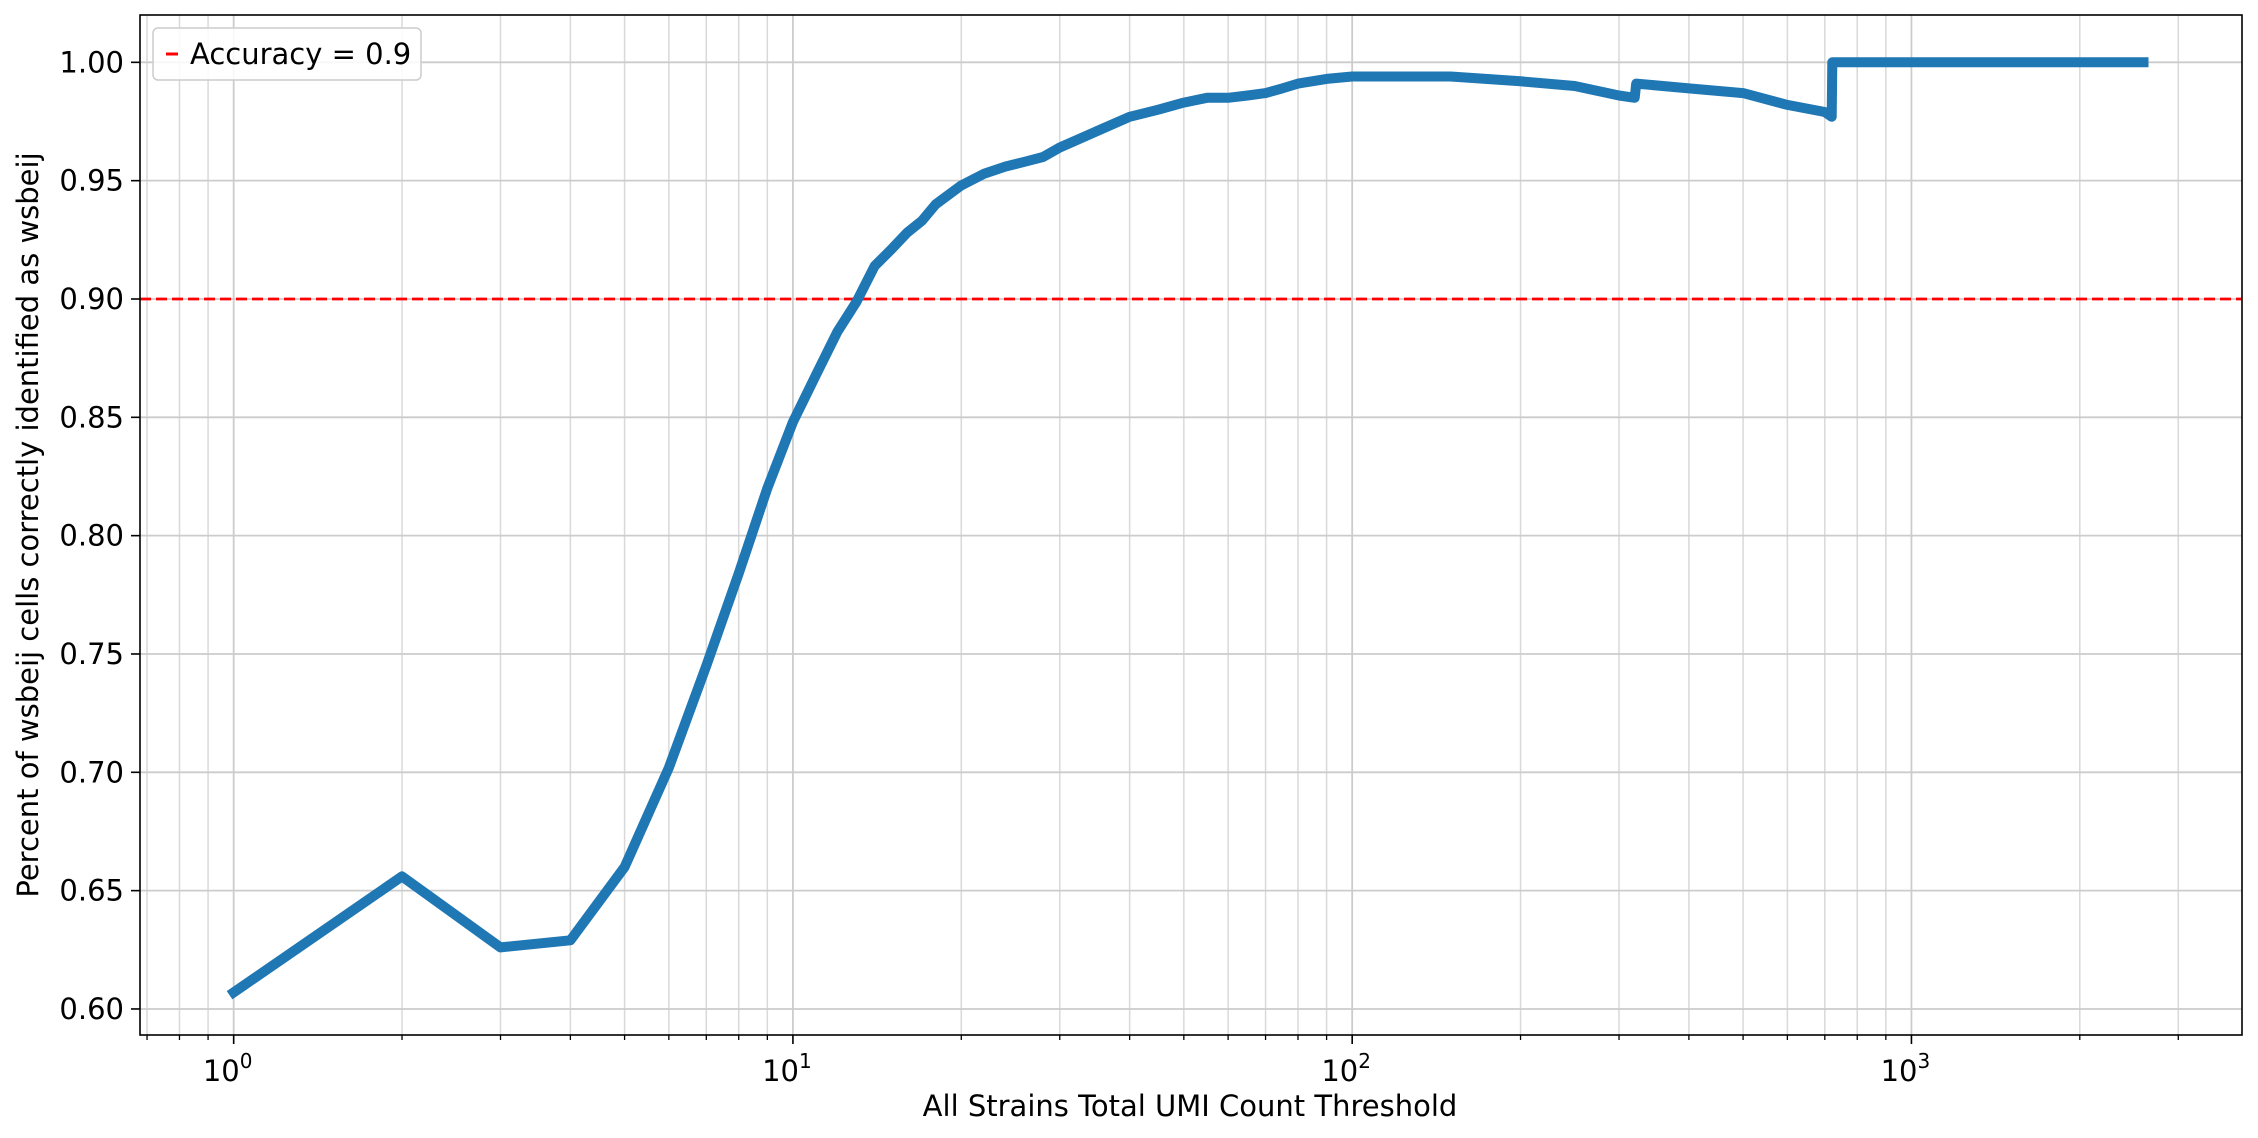 Image resolution: width=2258 pixels, height=1138 pixels. I want to click on x-tick-label: 10³, so click(1906, 1068).